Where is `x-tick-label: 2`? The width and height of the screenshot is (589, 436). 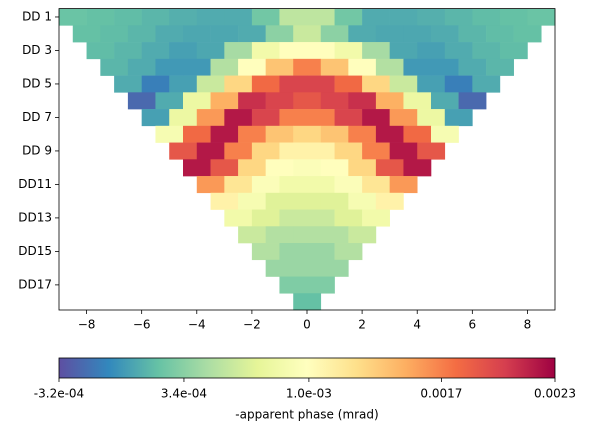 x-tick-label: 2 is located at coordinates (362, 325).